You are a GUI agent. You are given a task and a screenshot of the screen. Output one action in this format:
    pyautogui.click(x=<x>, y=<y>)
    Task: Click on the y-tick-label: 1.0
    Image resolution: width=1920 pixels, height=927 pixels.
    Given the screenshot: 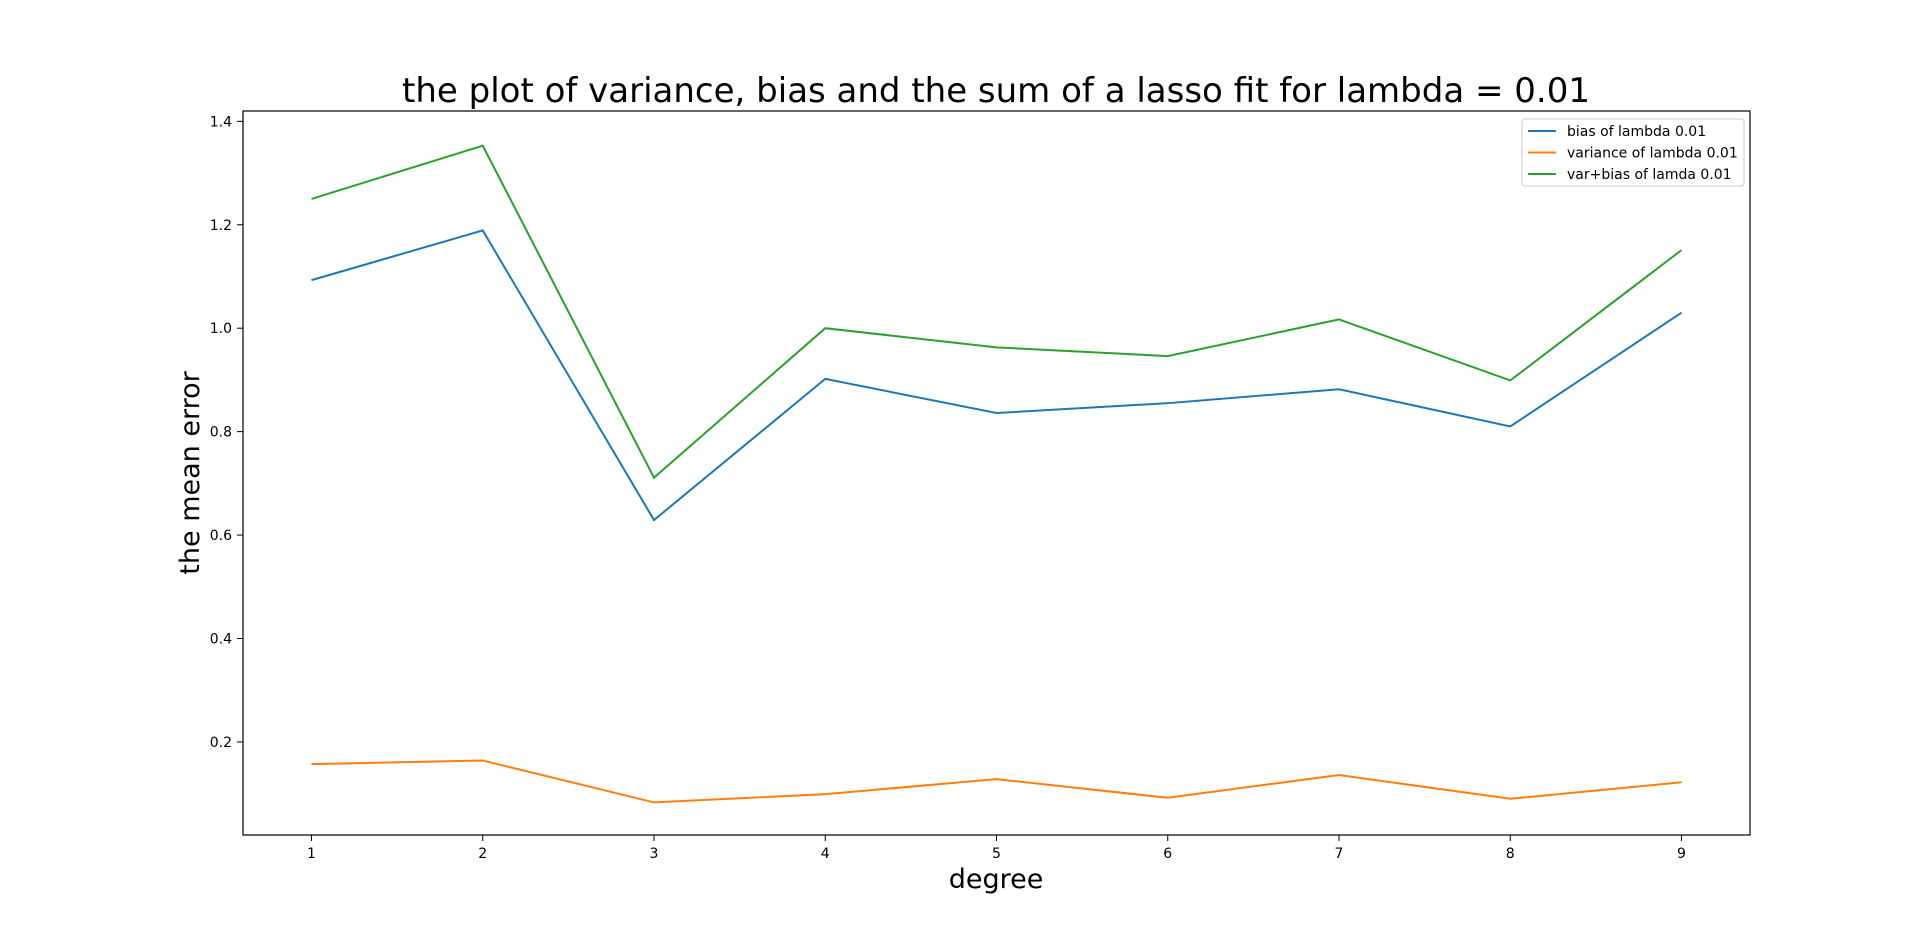 What is the action you would take?
    pyautogui.click(x=221, y=329)
    